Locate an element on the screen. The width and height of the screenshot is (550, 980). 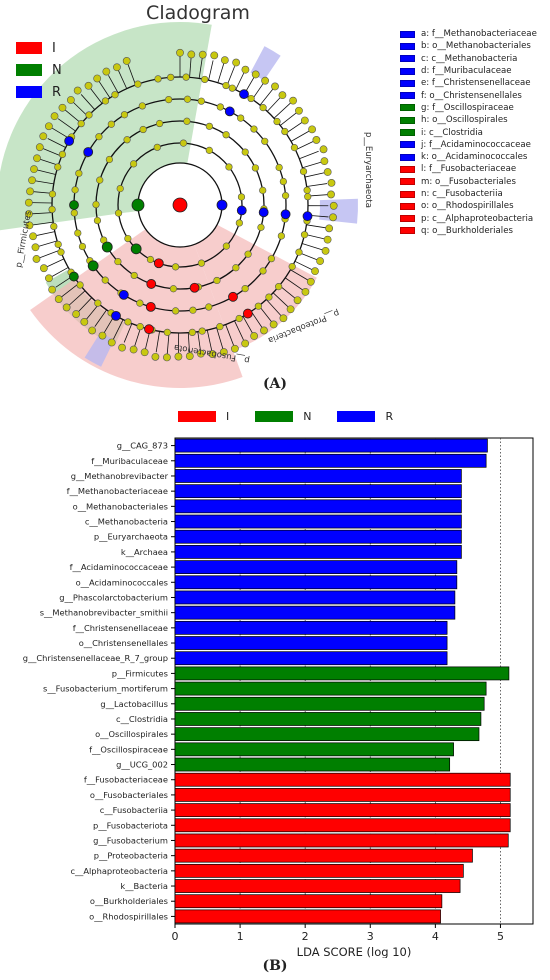
legend-item-R: R is located at coordinates (39, 92).